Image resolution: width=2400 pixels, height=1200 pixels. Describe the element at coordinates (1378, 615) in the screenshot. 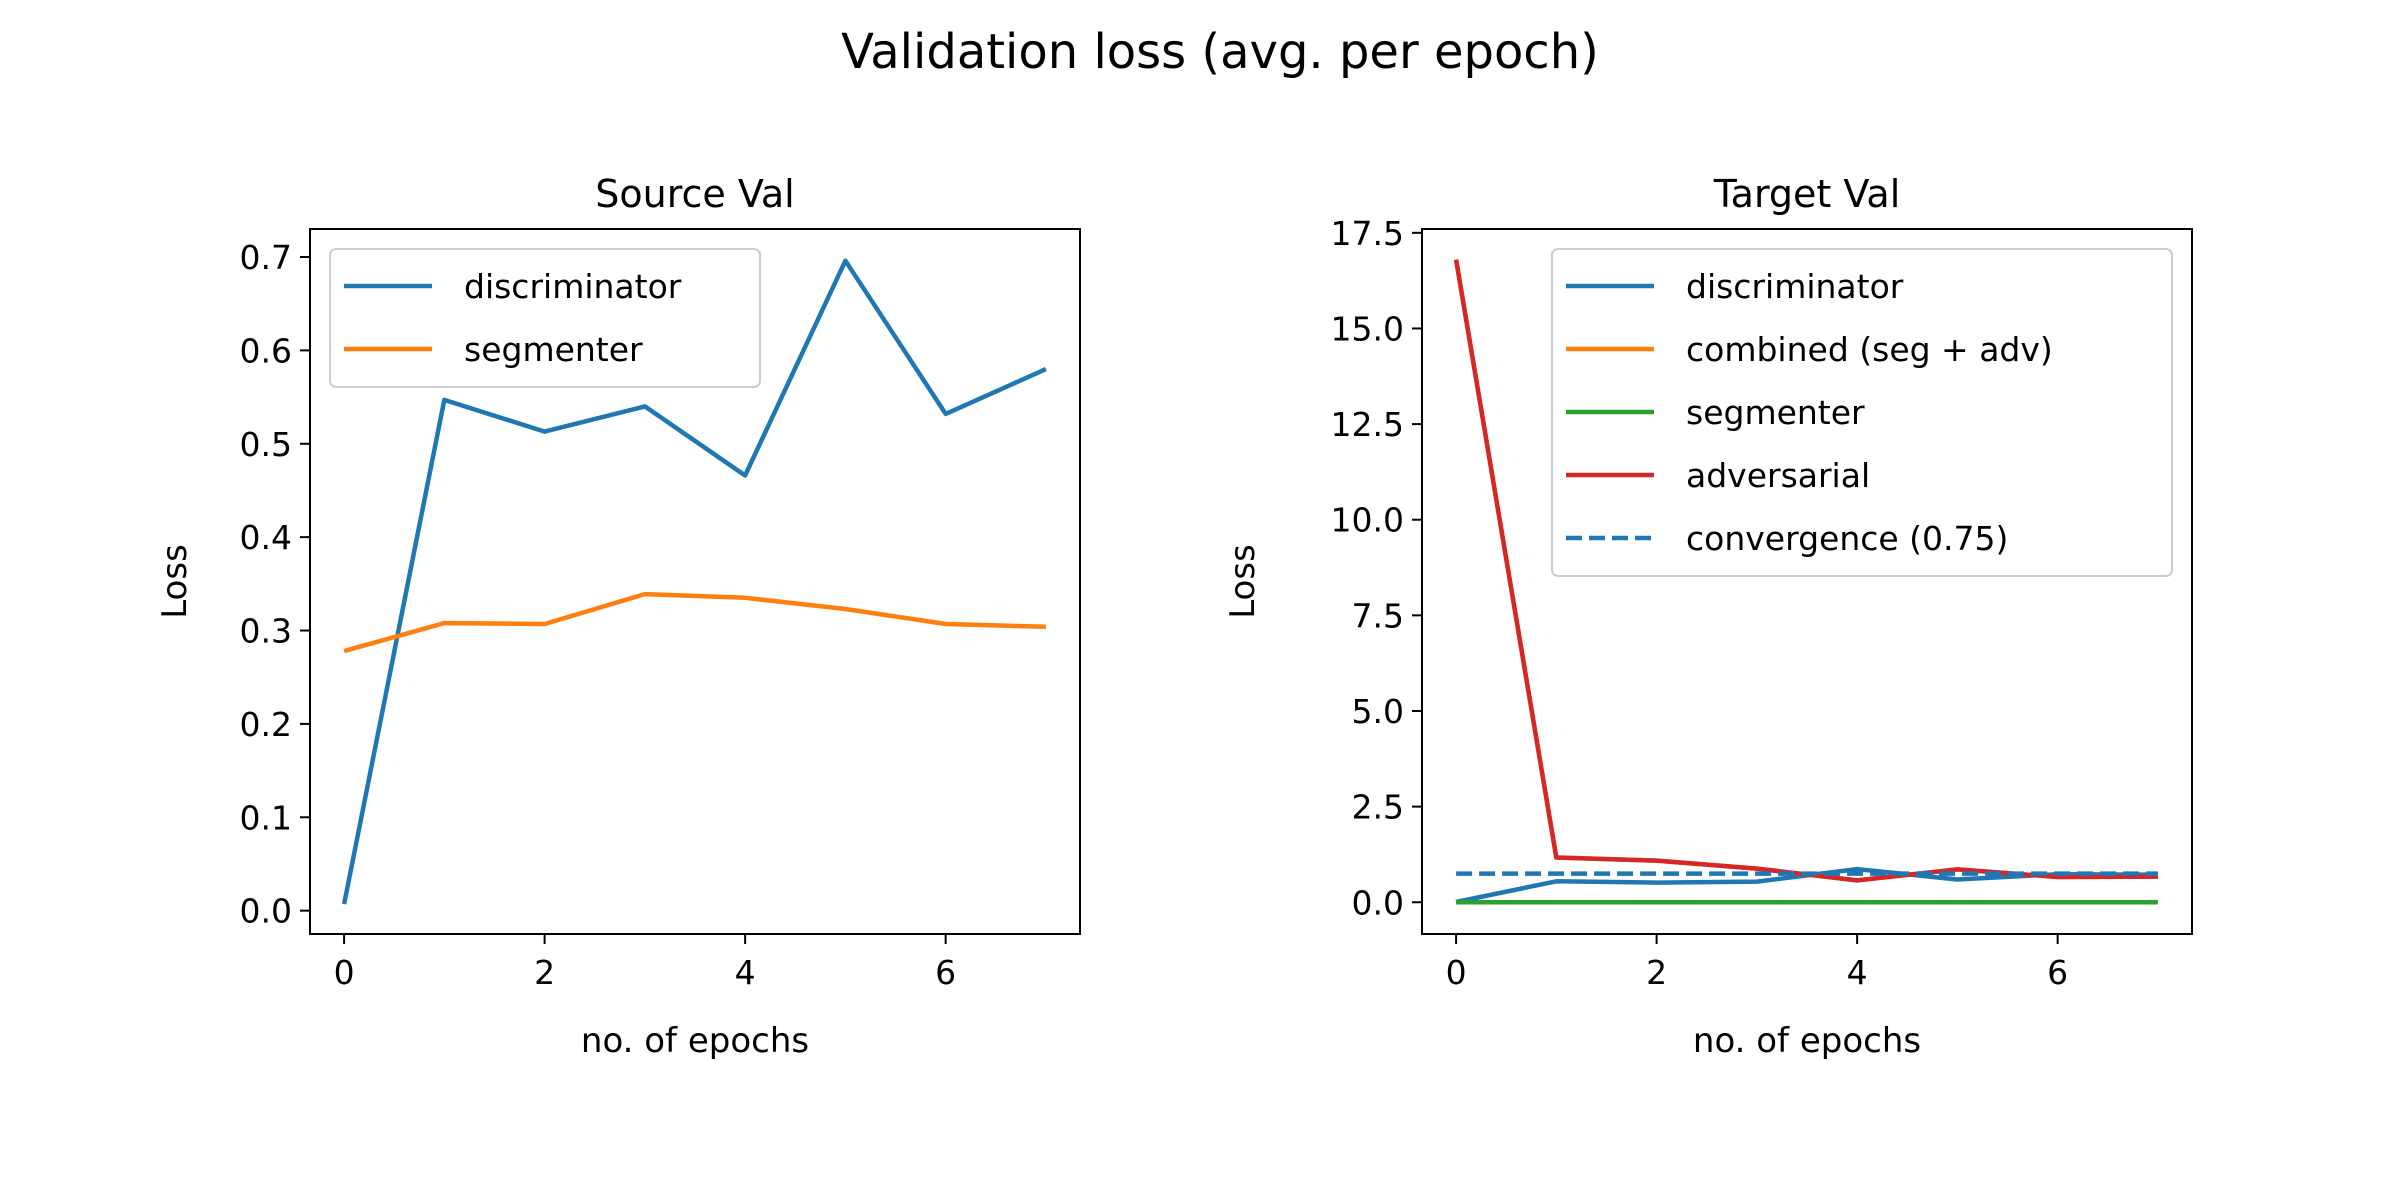

I see `y-tick-label: 7.5` at that location.